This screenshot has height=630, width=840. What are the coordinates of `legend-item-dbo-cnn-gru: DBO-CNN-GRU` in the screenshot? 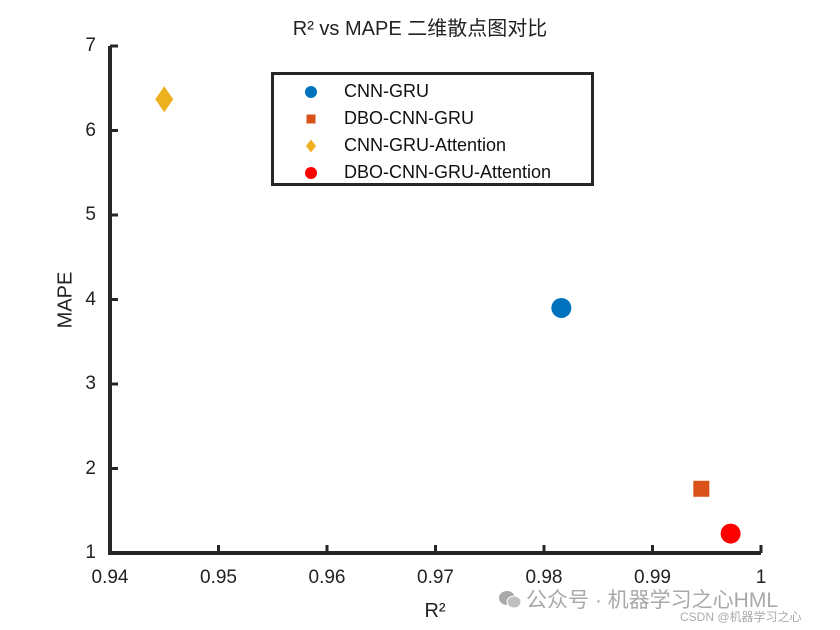 It's located at (432, 119).